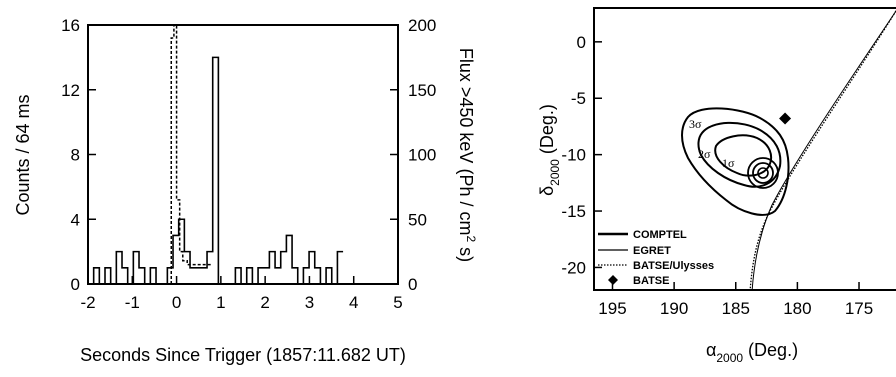 The width and height of the screenshot is (896, 377). Describe the element at coordinates (264, 302) in the screenshot. I see `left-x-tick-label: 2` at that location.